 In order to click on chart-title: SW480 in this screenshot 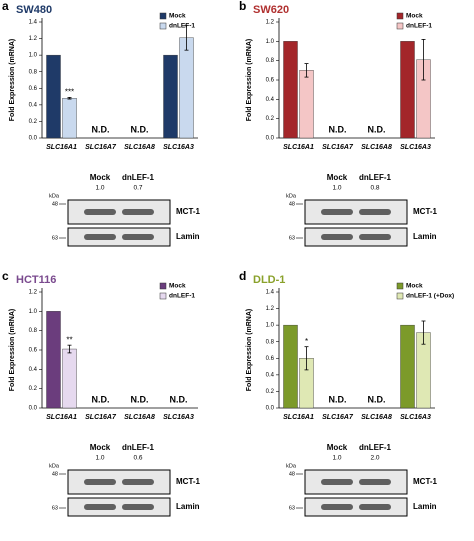, I will do `click(34, 10)`.